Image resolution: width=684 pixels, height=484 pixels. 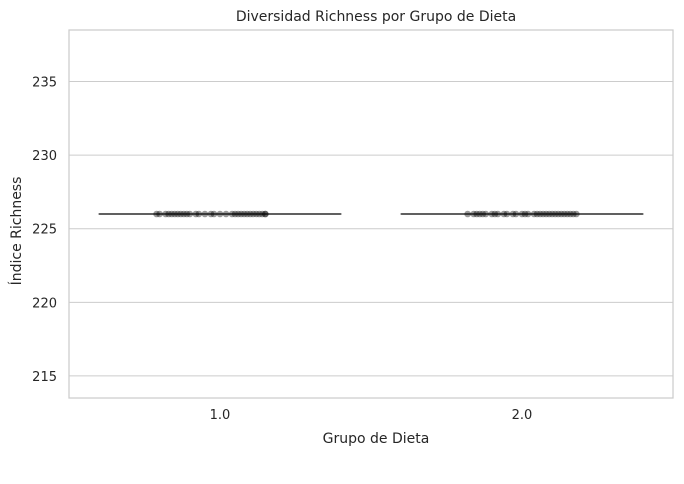 What do you see at coordinates (371, 415) in the screenshot?
I see `x-tick-labels: 1.0 2.0` at bounding box center [371, 415].